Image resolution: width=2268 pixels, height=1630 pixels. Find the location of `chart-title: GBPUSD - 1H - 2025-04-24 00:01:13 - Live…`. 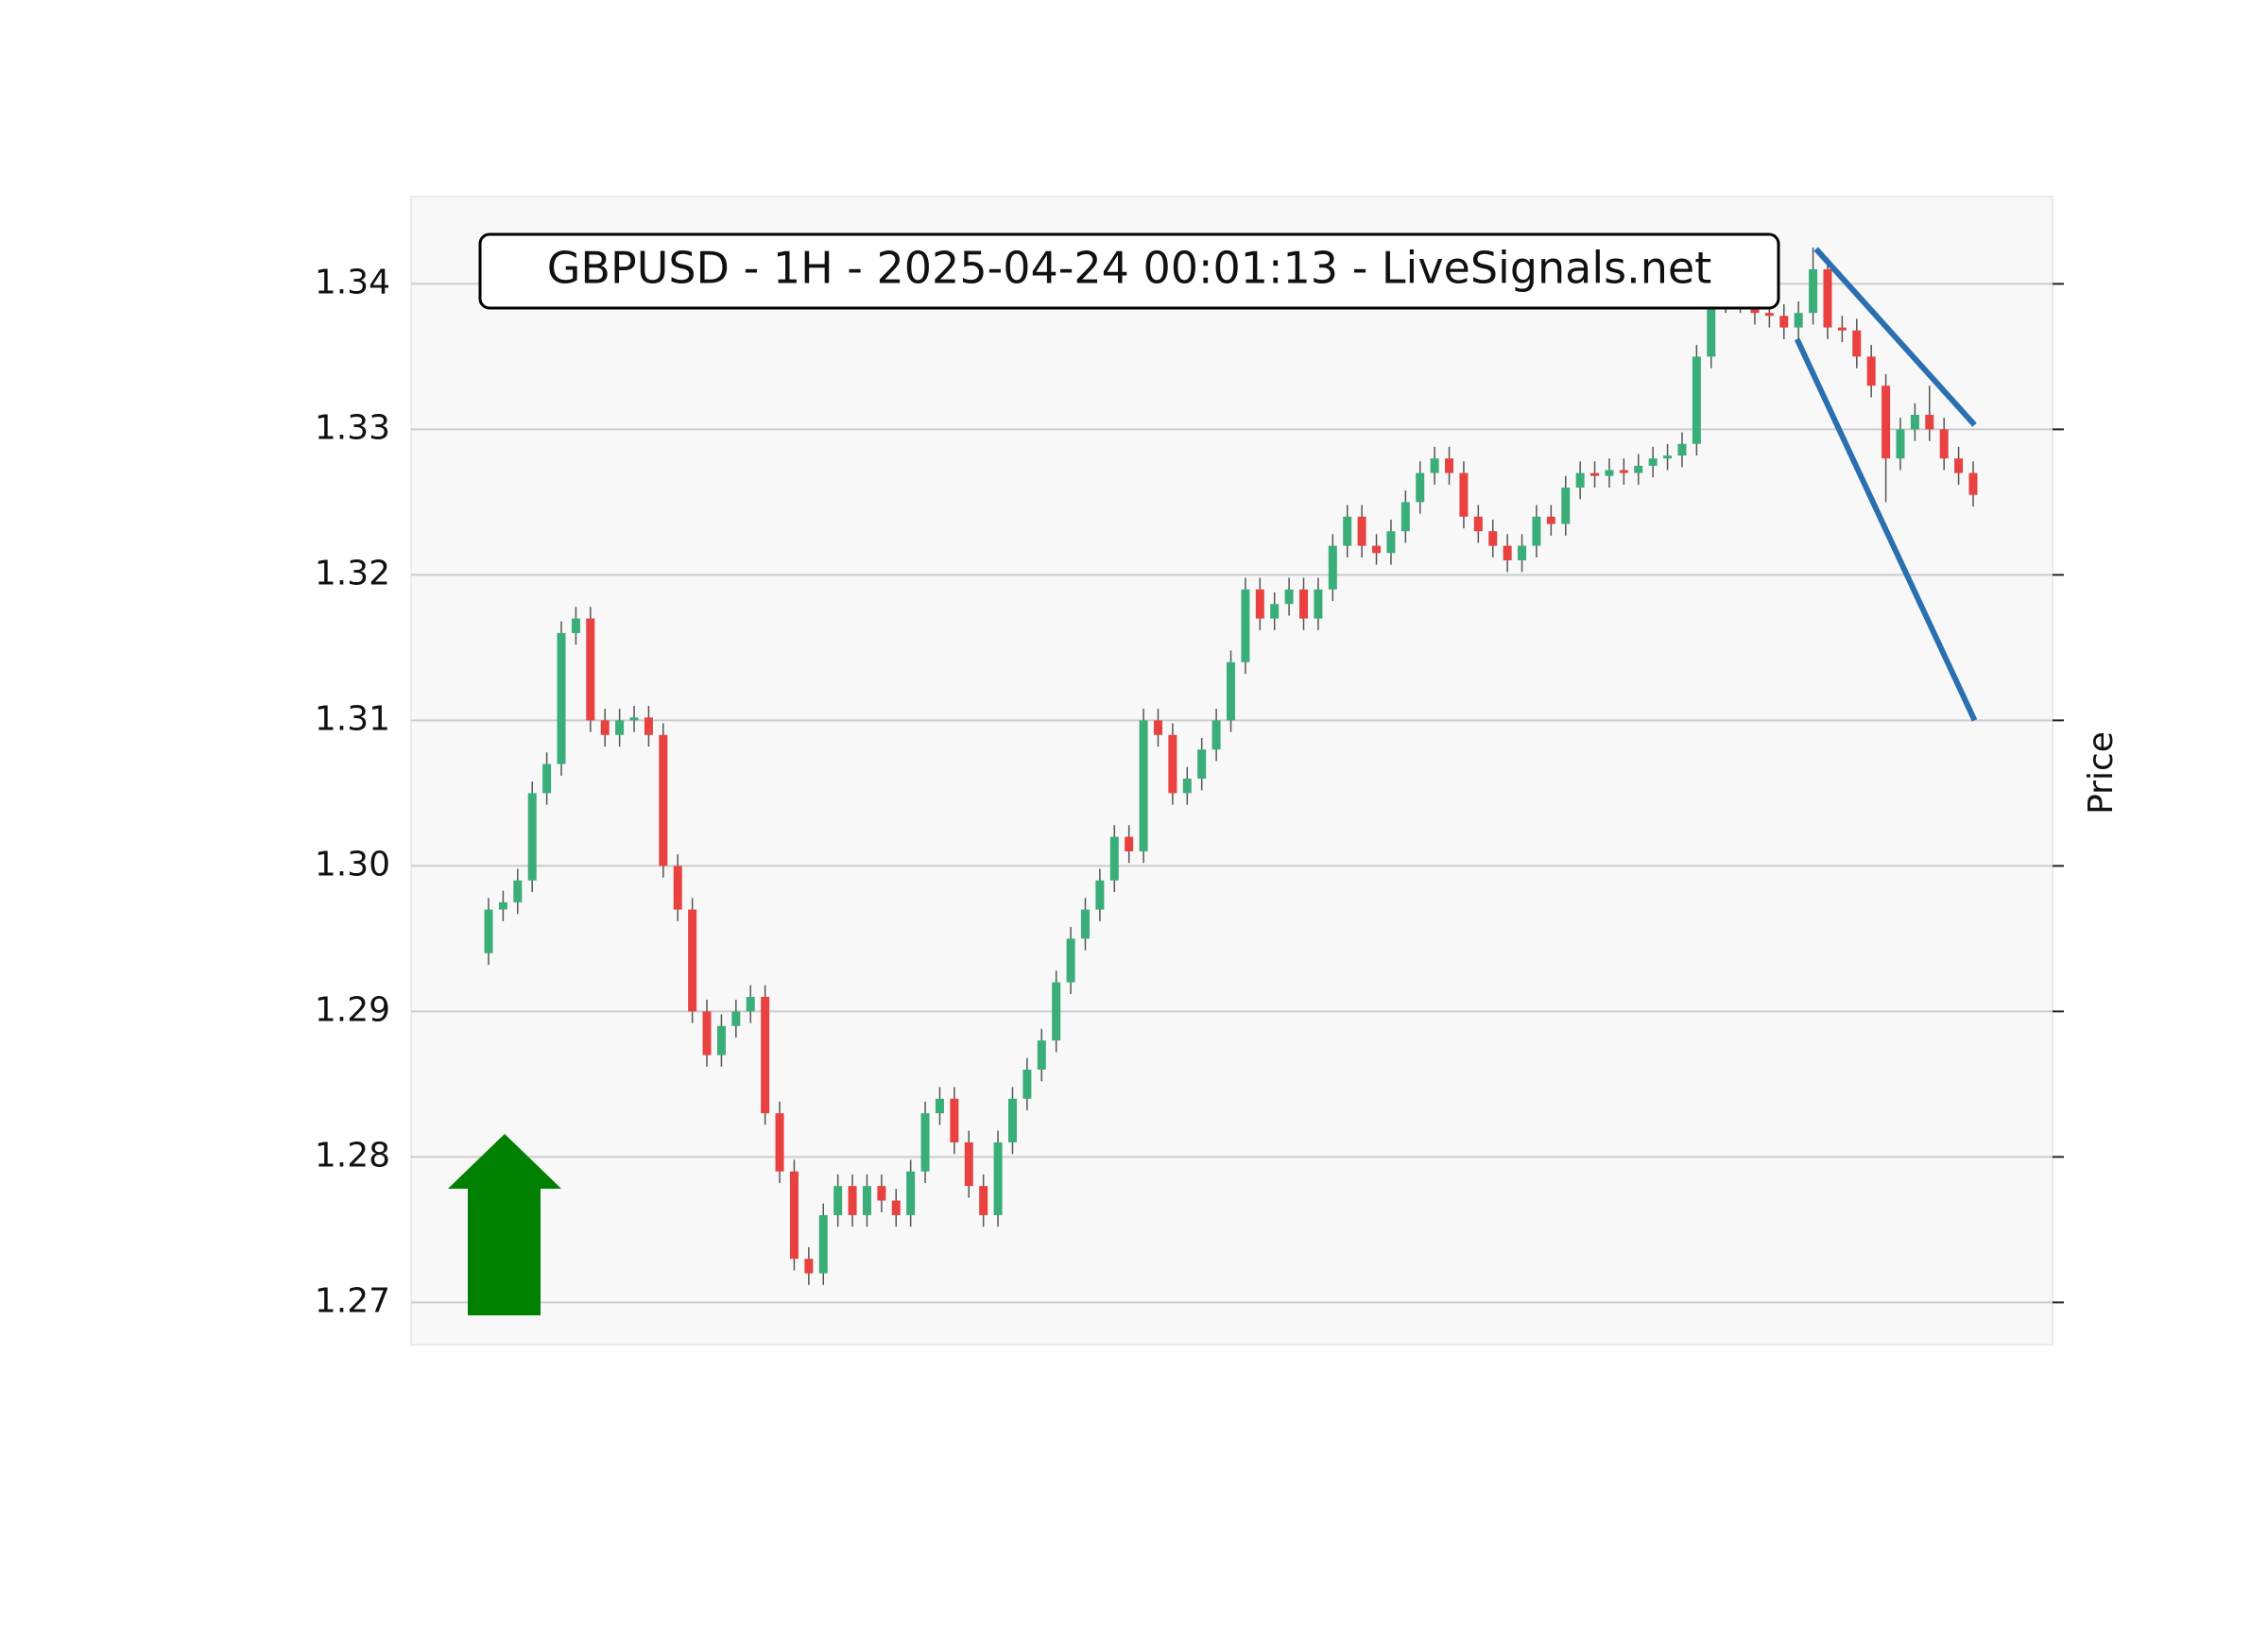

chart-title: GBPUSD - 1H - 2025-04-24 00:01:13 - Live… is located at coordinates (1129, 269).